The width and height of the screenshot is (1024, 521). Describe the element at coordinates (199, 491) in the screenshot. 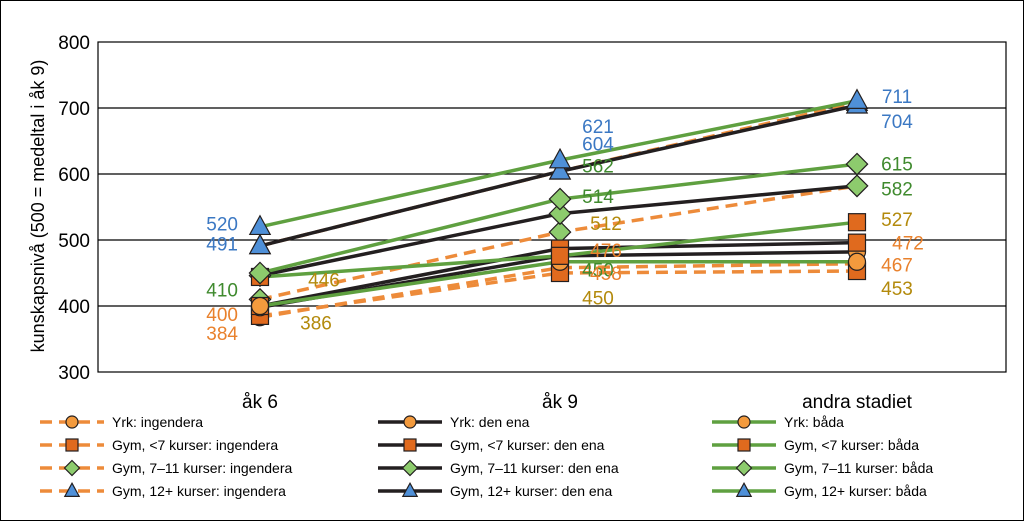

I see `legend-label: Gym, 12+ kurser: ingendera` at that location.